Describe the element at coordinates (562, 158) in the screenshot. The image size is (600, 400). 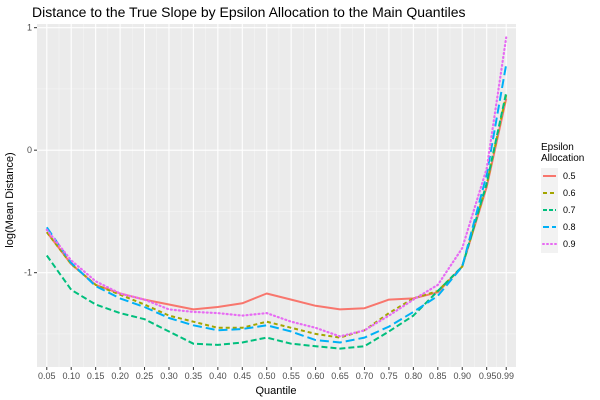
I see `legend-title-line2: Allocation` at that location.